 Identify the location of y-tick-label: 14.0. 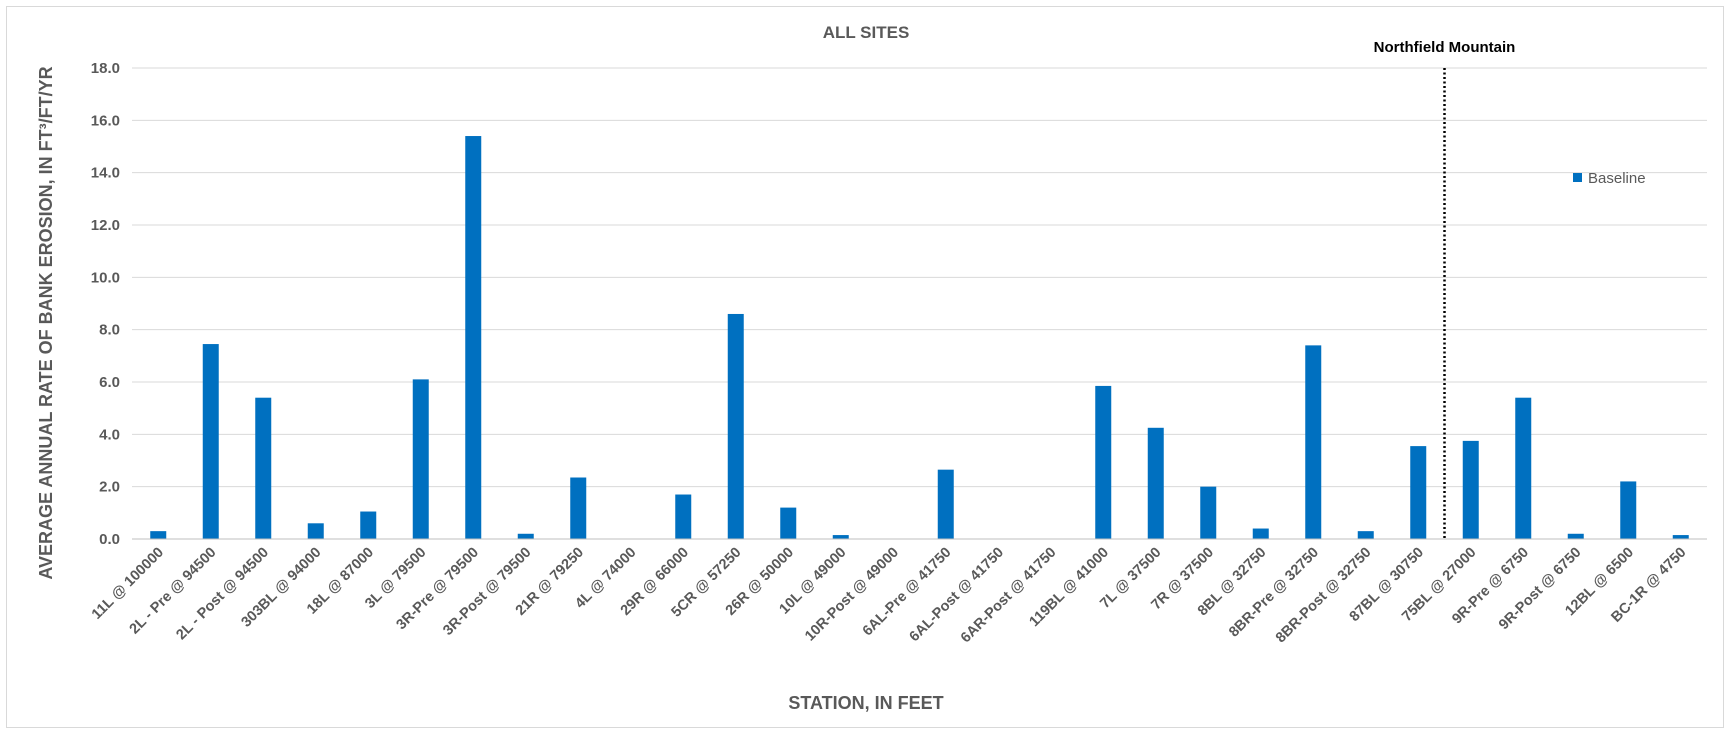
(105, 173).